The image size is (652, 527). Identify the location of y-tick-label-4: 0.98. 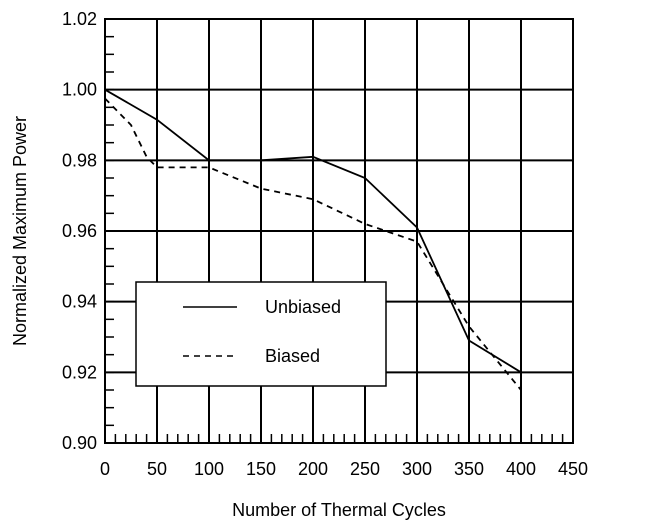
(79, 160).